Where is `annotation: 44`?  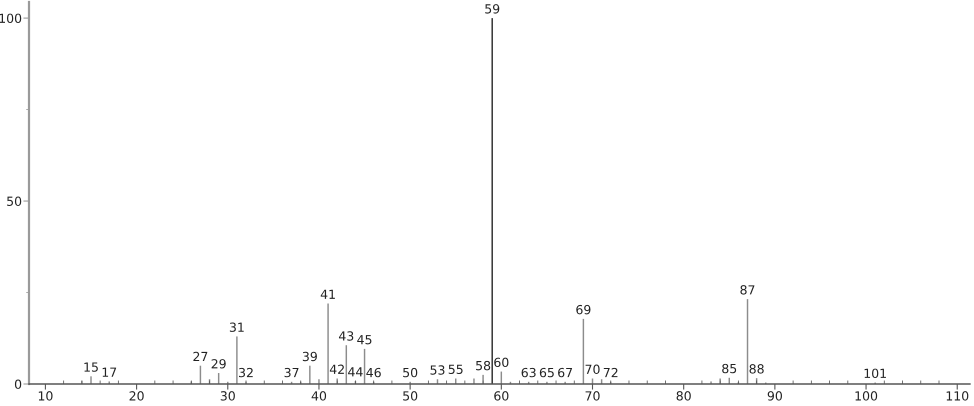
annotation: 44 is located at coordinates (355, 371).